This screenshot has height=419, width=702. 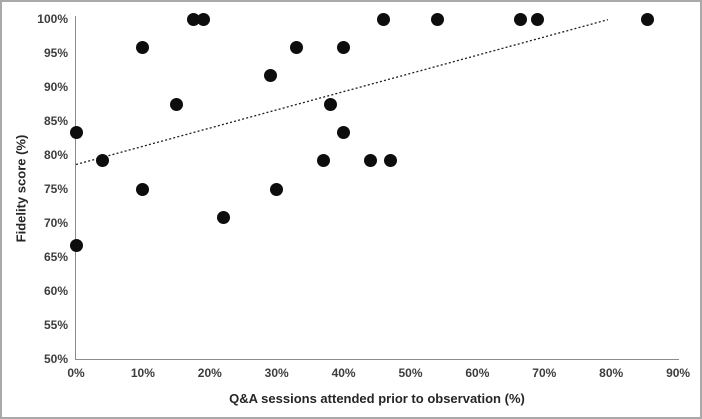 What do you see at coordinates (55, 188) in the screenshot?
I see `y-tick-label: 75%` at bounding box center [55, 188].